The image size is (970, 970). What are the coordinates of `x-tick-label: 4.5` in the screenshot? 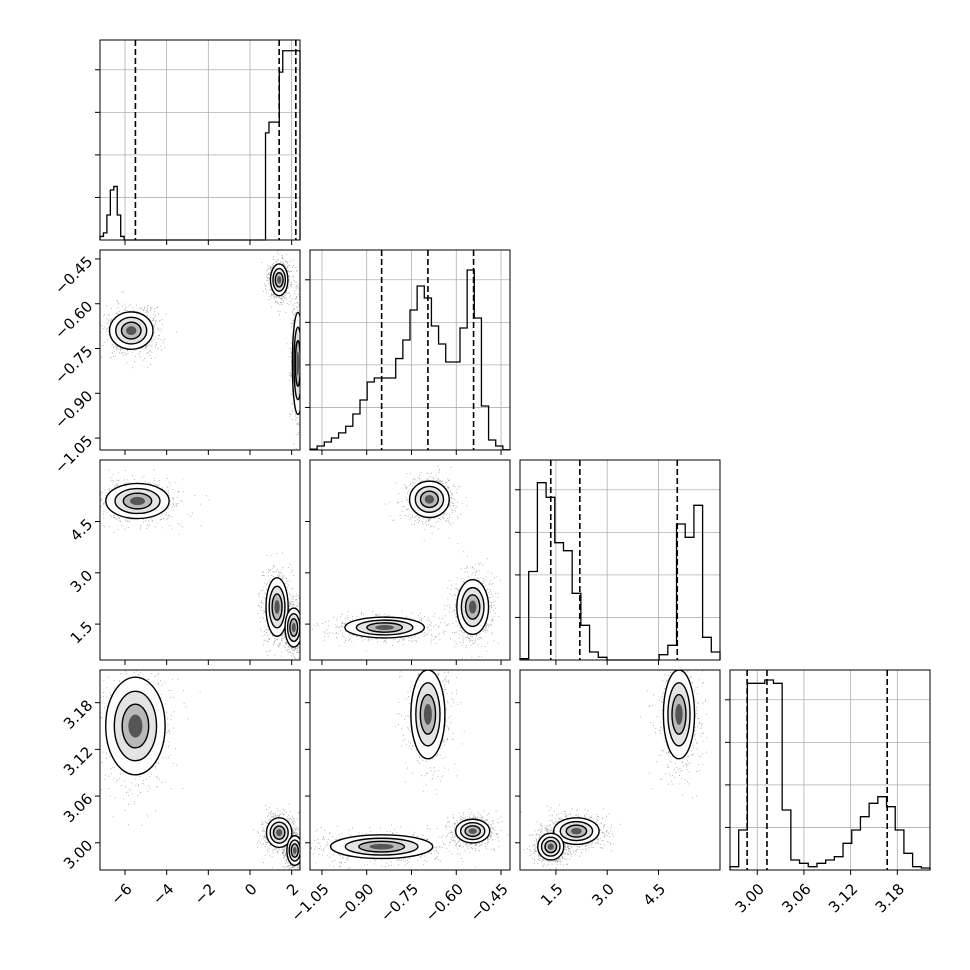 It's located at (655, 895).